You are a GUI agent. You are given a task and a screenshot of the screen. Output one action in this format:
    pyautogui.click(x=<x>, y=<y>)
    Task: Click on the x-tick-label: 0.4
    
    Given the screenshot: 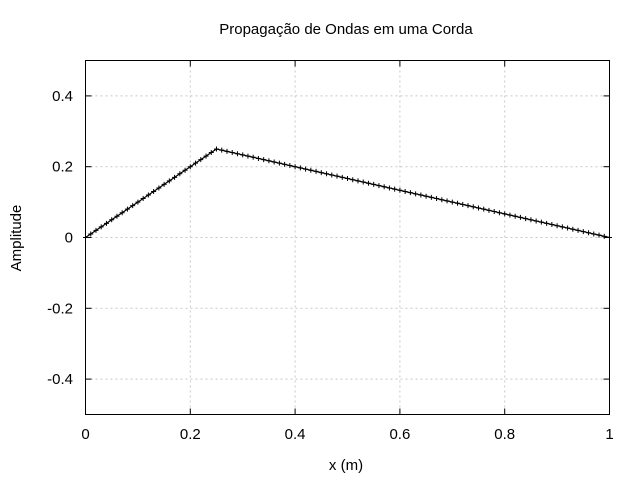 What is the action you would take?
    pyautogui.click(x=295, y=434)
    